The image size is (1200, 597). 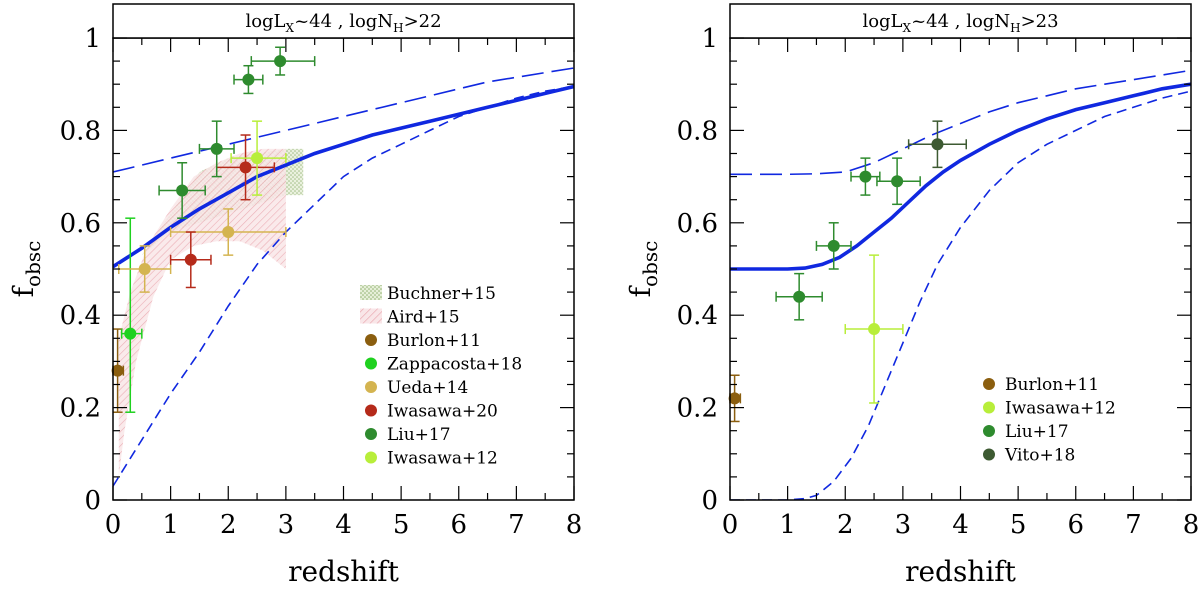 What do you see at coordinates (434, 341) in the screenshot?
I see `legend-label: Burlon+11` at bounding box center [434, 341].